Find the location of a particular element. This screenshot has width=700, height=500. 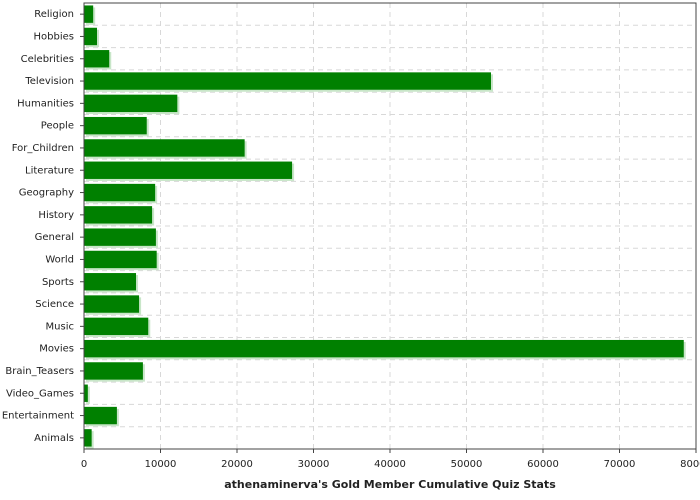

y-tick-label: Brain_Teasers is located at coordinates (39, 371).